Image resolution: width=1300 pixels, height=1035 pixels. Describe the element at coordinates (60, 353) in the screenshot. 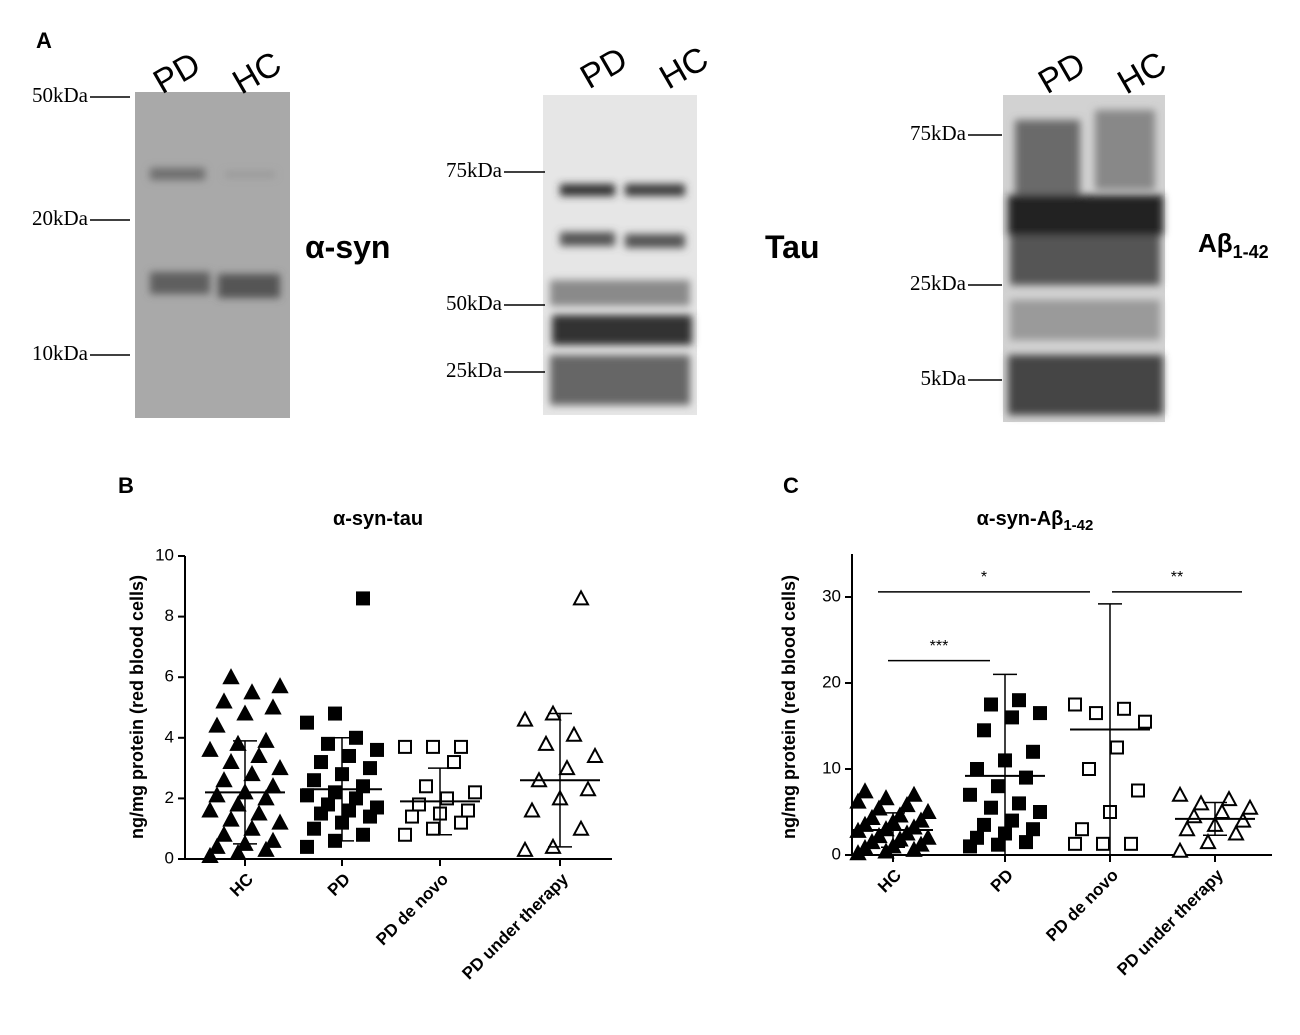

I see `marker-label: 10kDa` at that location.